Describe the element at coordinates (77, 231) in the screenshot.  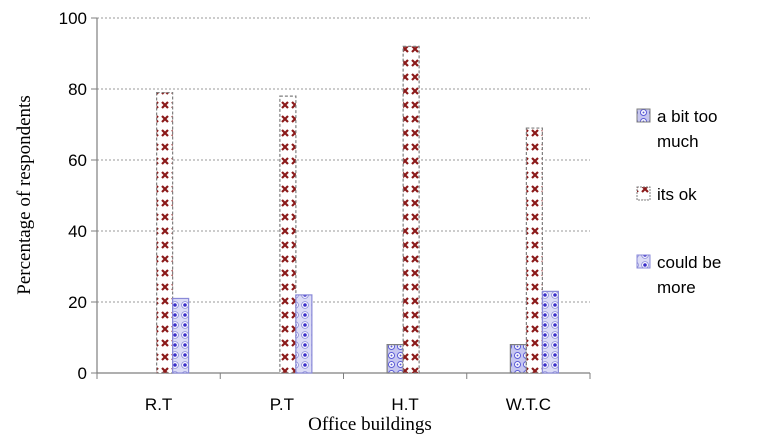
I see `y-tick-label: 40` at that location.